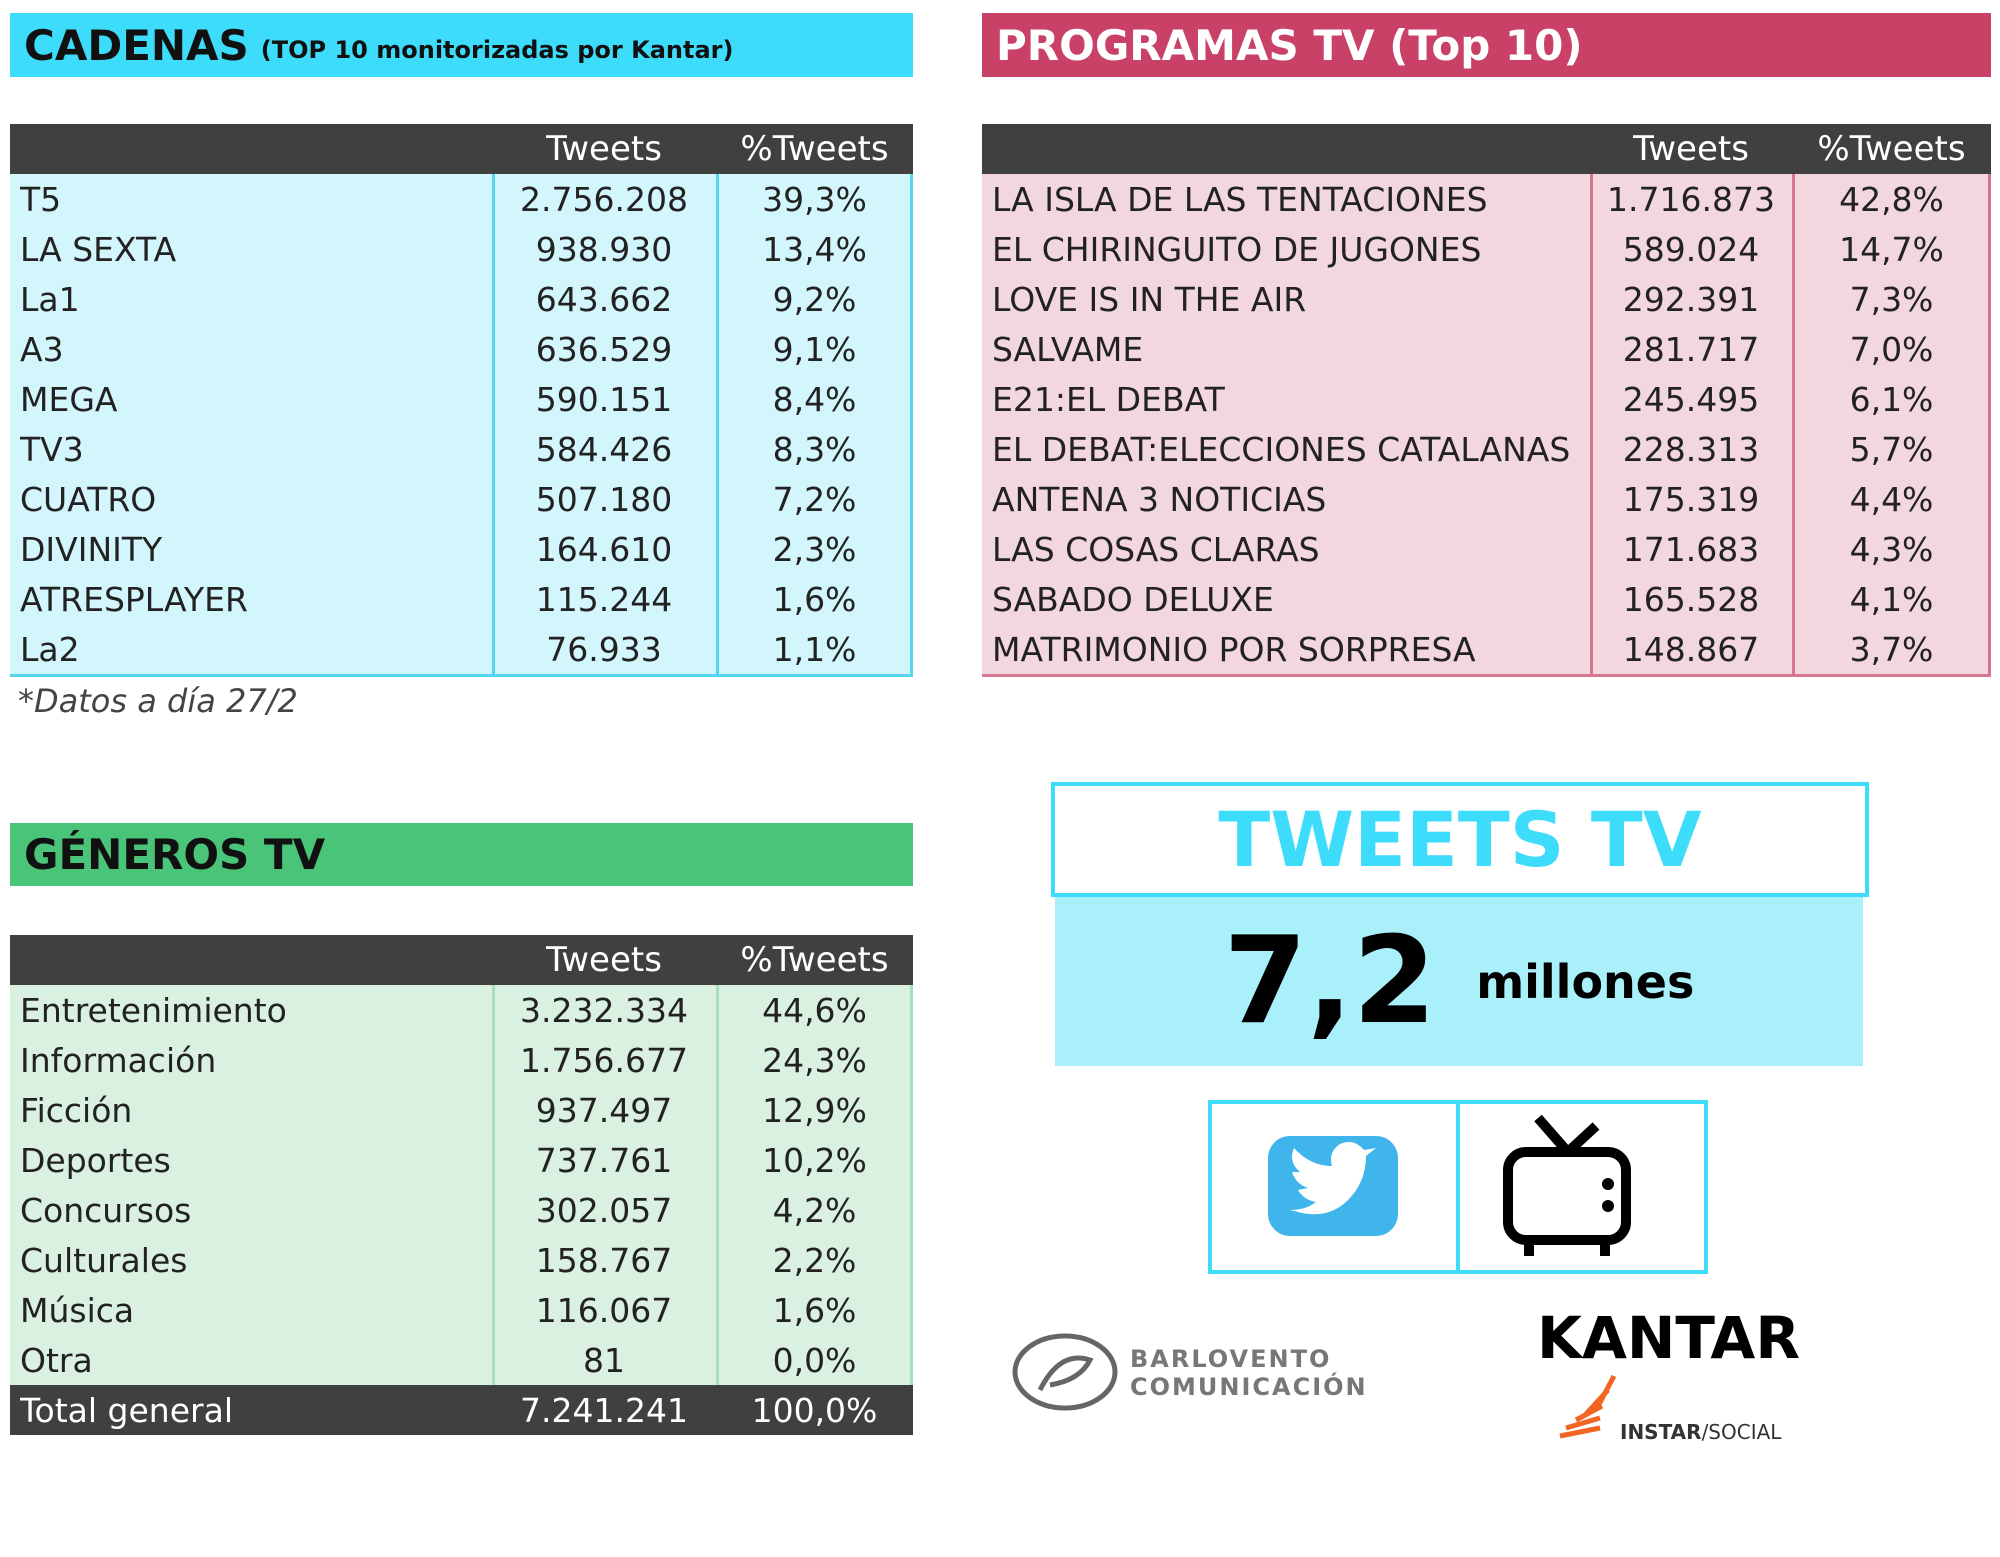  I want to click on cadenas-subtitle: (TOP 10 monitorizadas por Kantar), so click(497, 50).